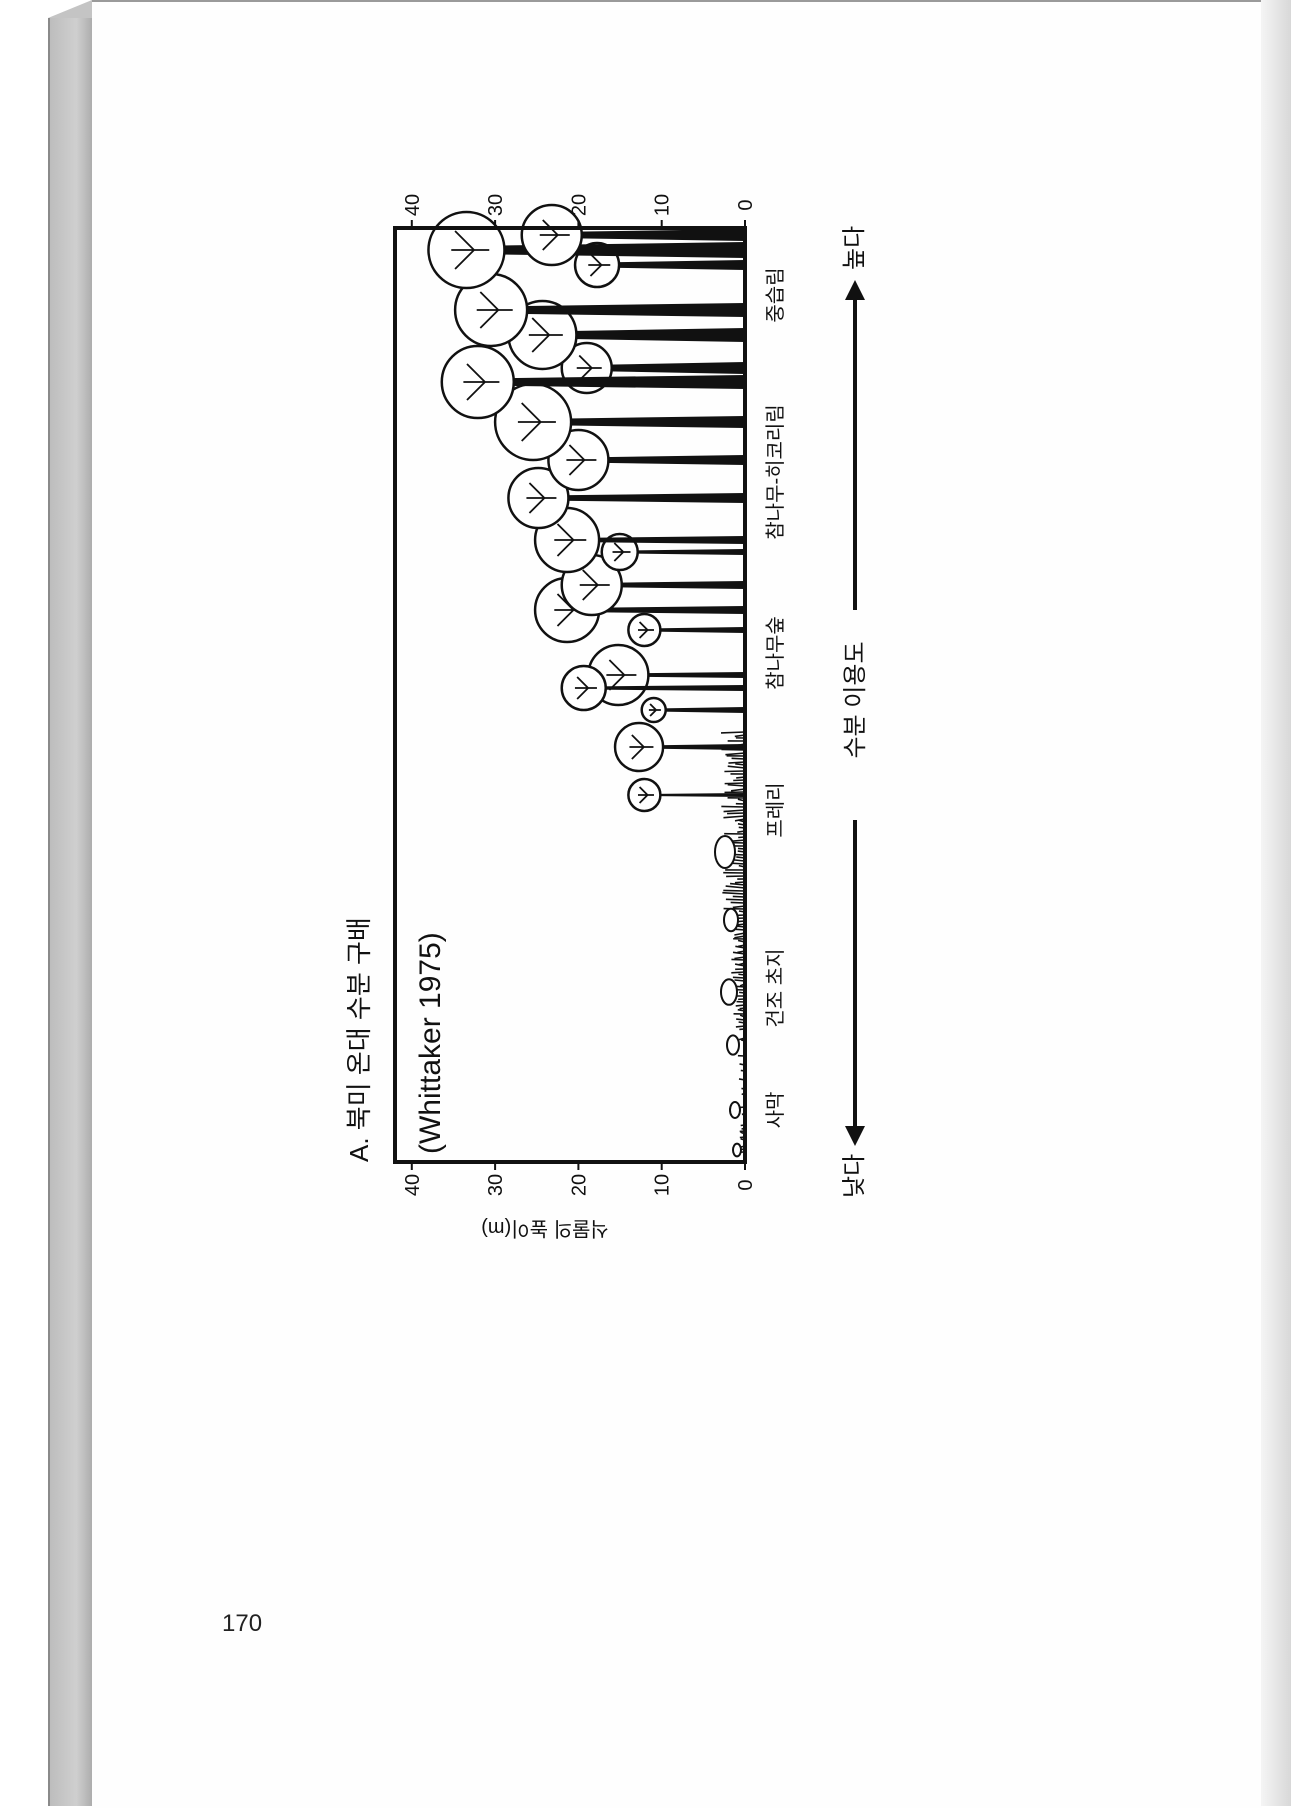 This screenshot has width=1291, height=1808. I want to click on figure-title: A. 북미 온대 수분 구배, so click(359, 1039).